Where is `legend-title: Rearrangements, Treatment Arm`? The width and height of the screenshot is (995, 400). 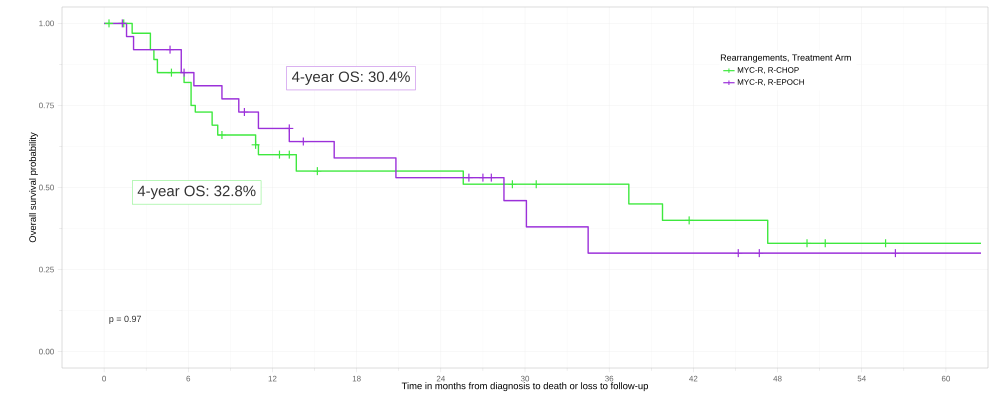 legend-title: Rearrangements, Treatment Arm is located at coordinates (785, 58).